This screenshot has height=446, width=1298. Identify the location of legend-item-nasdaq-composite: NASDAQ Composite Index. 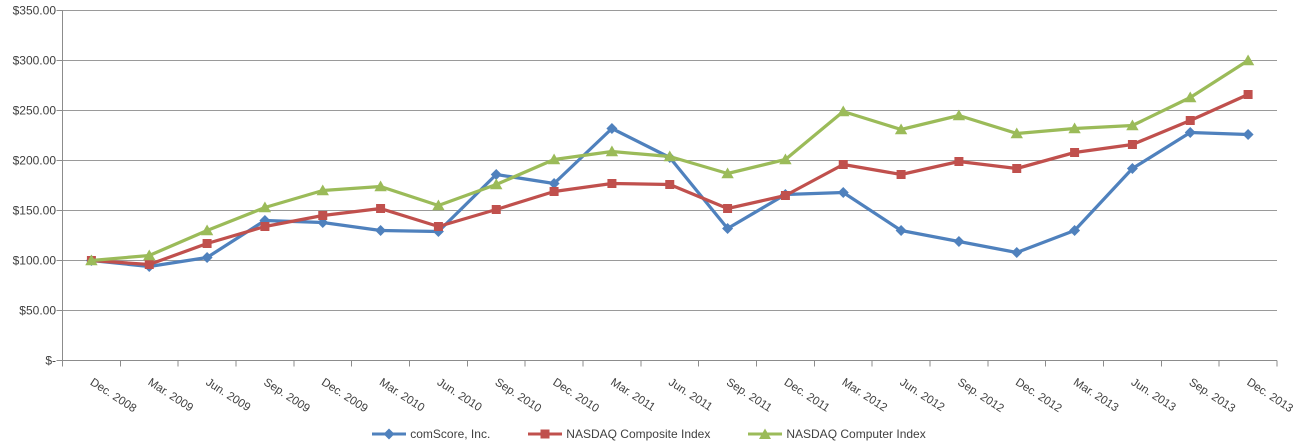
(619, 434).